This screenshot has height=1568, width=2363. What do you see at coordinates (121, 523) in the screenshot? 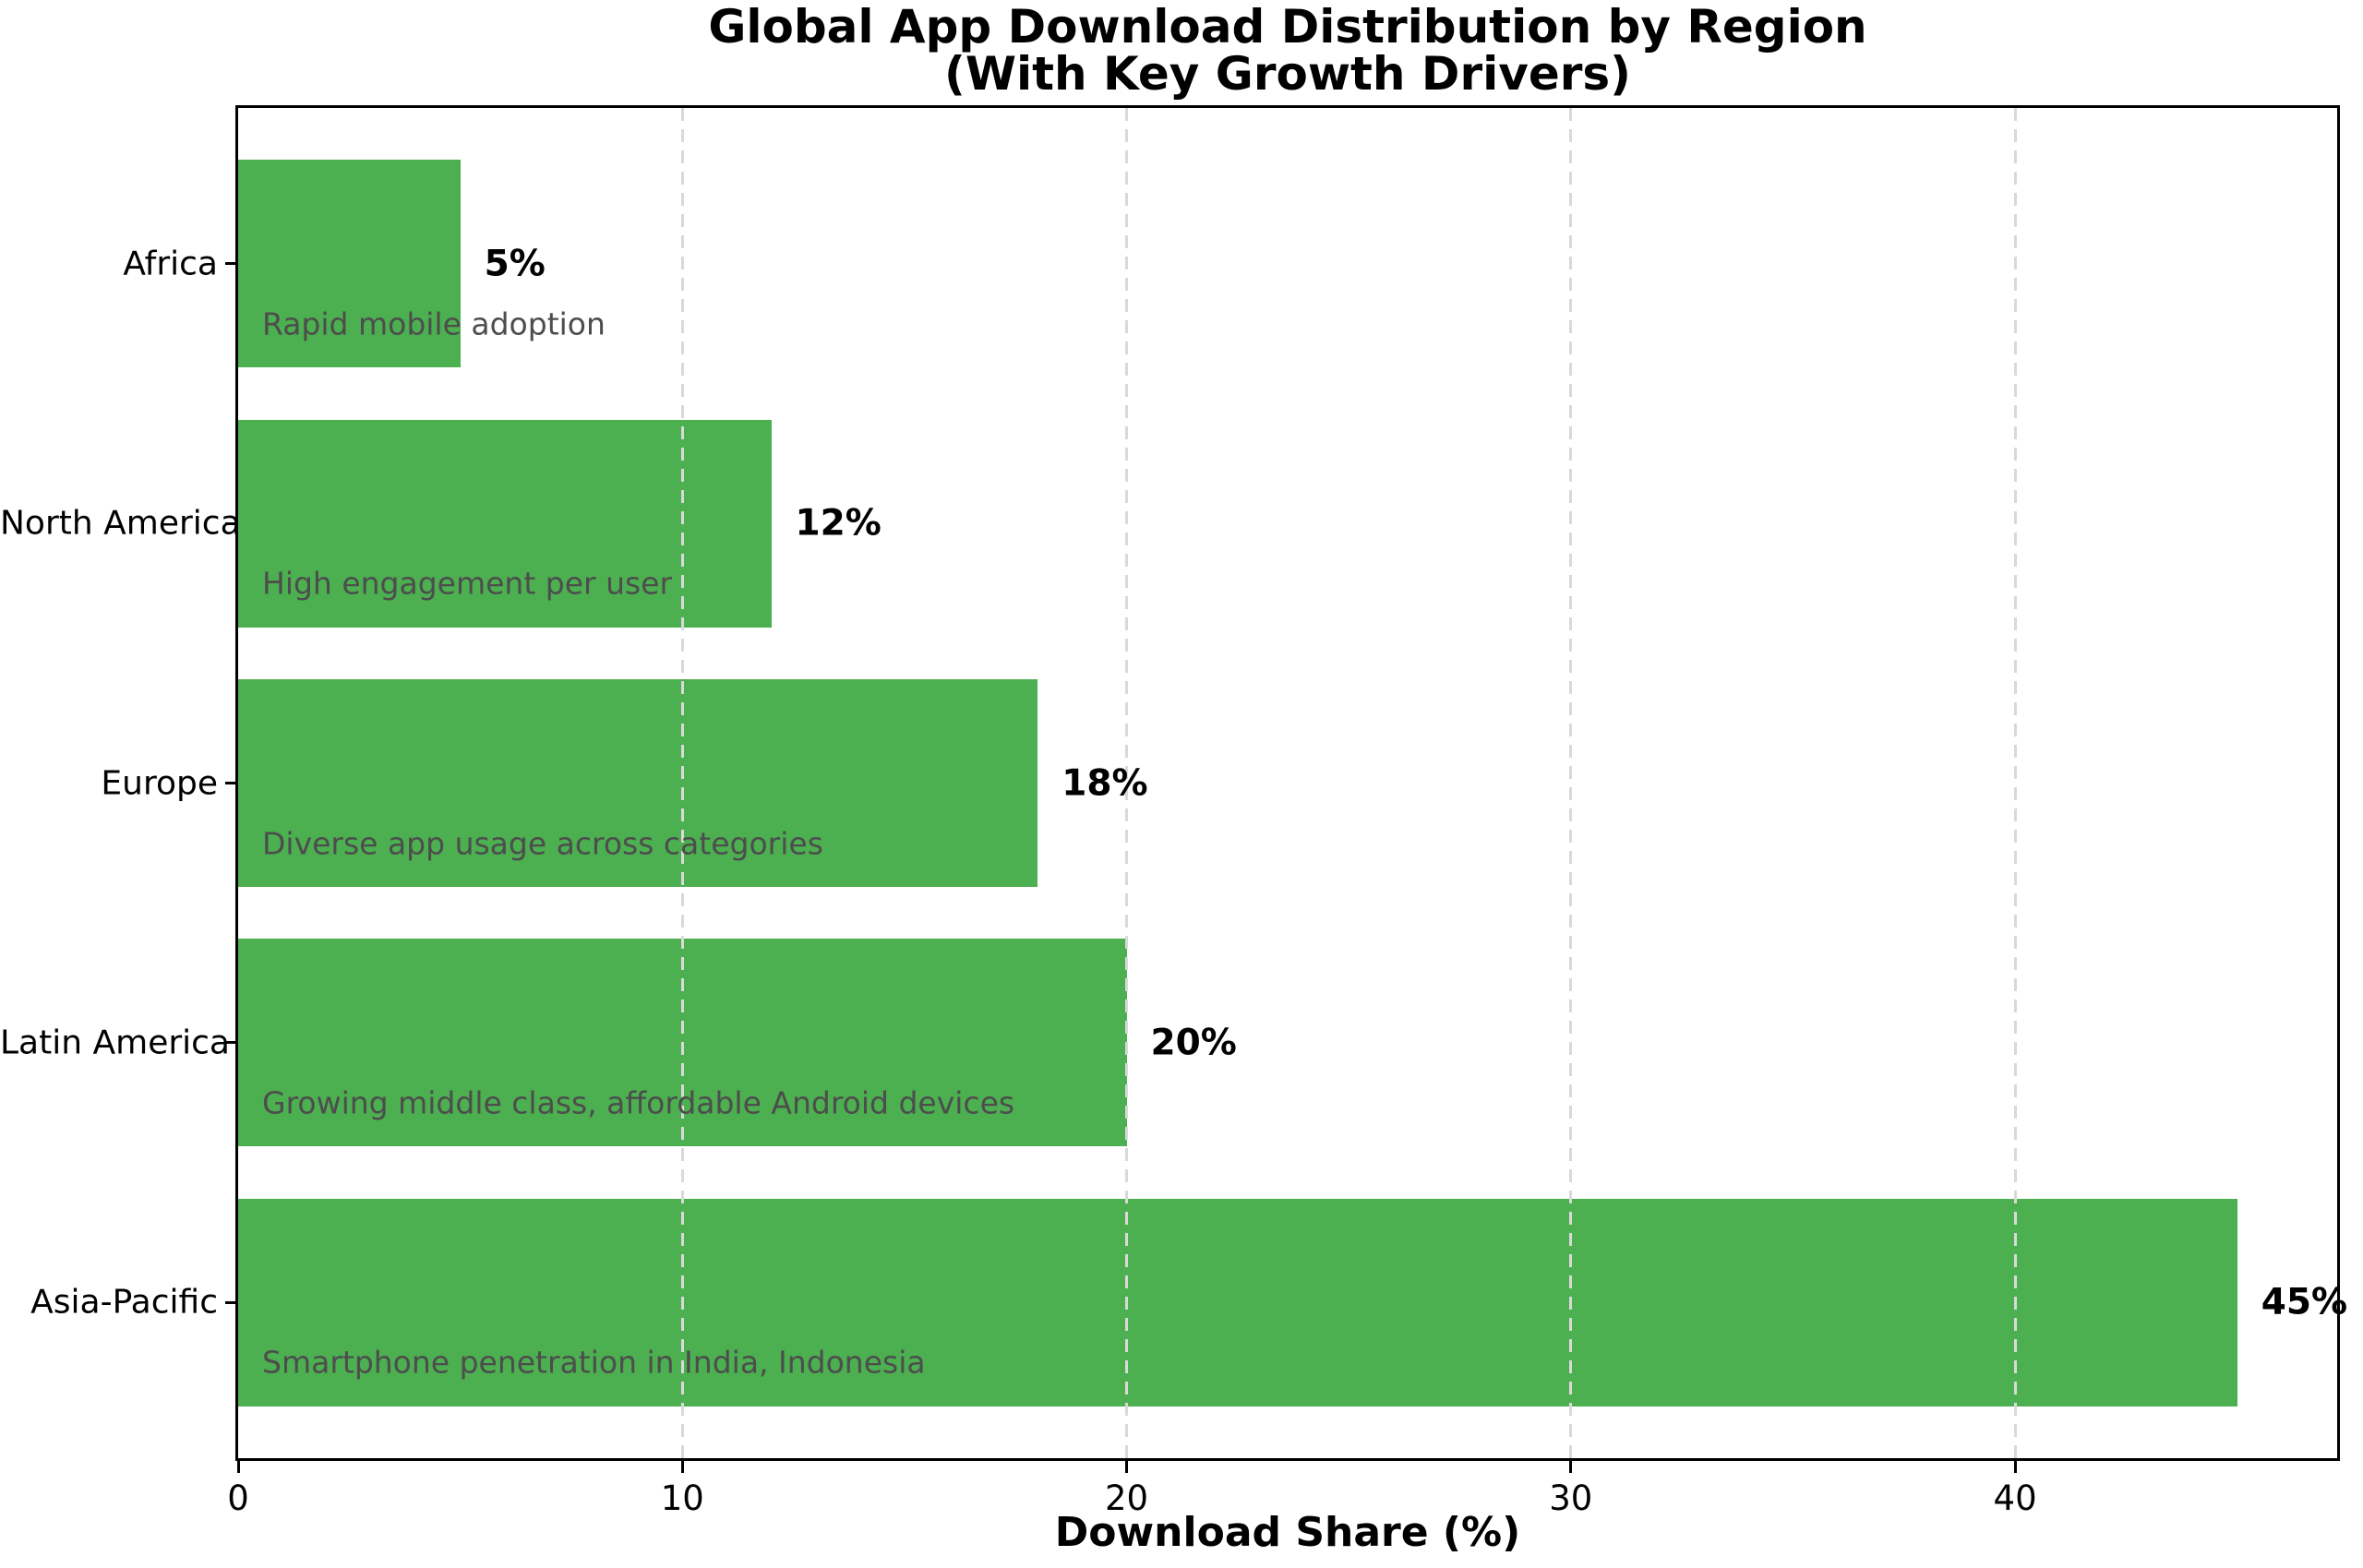
I see `y-tick-label-north-america: North America` at bounding box center [121, 523].